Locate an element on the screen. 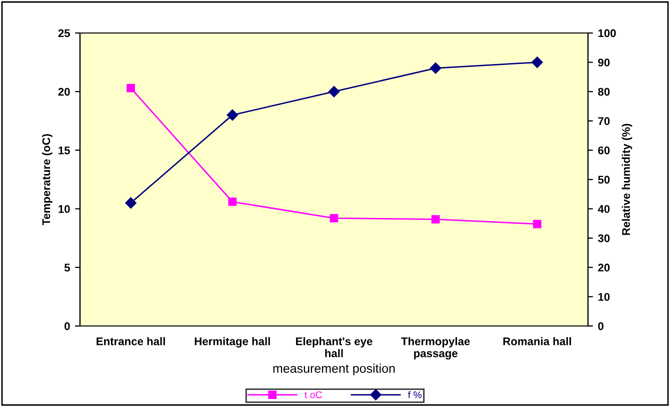 This screenshot has width=670, height=407. x-tick-label: Entrance hall is located at coordinates (130, 341).